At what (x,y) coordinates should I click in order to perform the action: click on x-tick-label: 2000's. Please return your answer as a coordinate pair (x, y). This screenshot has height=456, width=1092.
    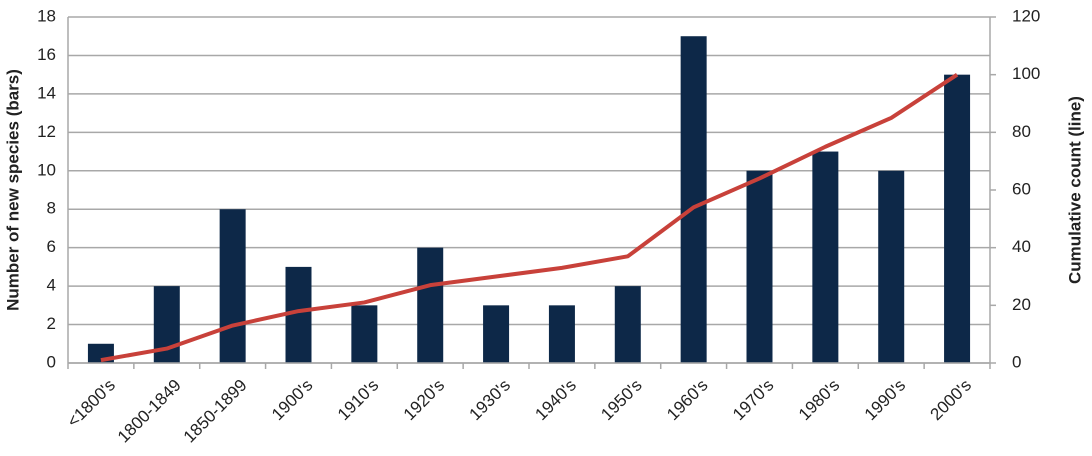
    Looking at the image, I should click on (951, 400).